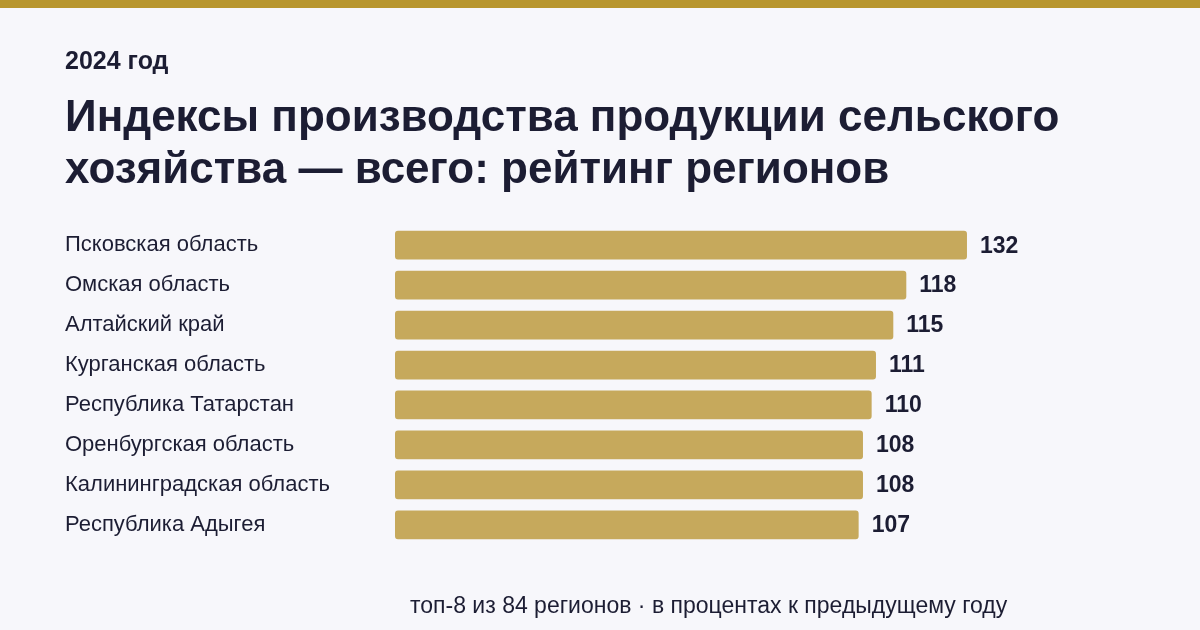 This screenshot has height=630, width=1200. What do you see at coordinates (165, 523) in the screenshot?
I see `y-tick-label: Республика Адыгея` at bounding box center [165, 523].